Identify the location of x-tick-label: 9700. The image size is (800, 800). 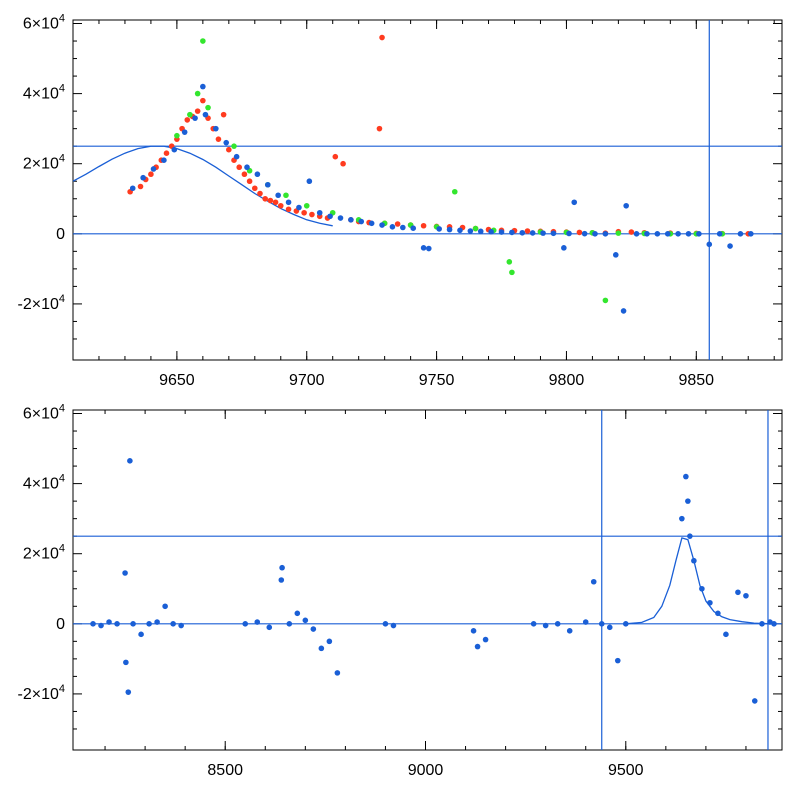
(307, 380).